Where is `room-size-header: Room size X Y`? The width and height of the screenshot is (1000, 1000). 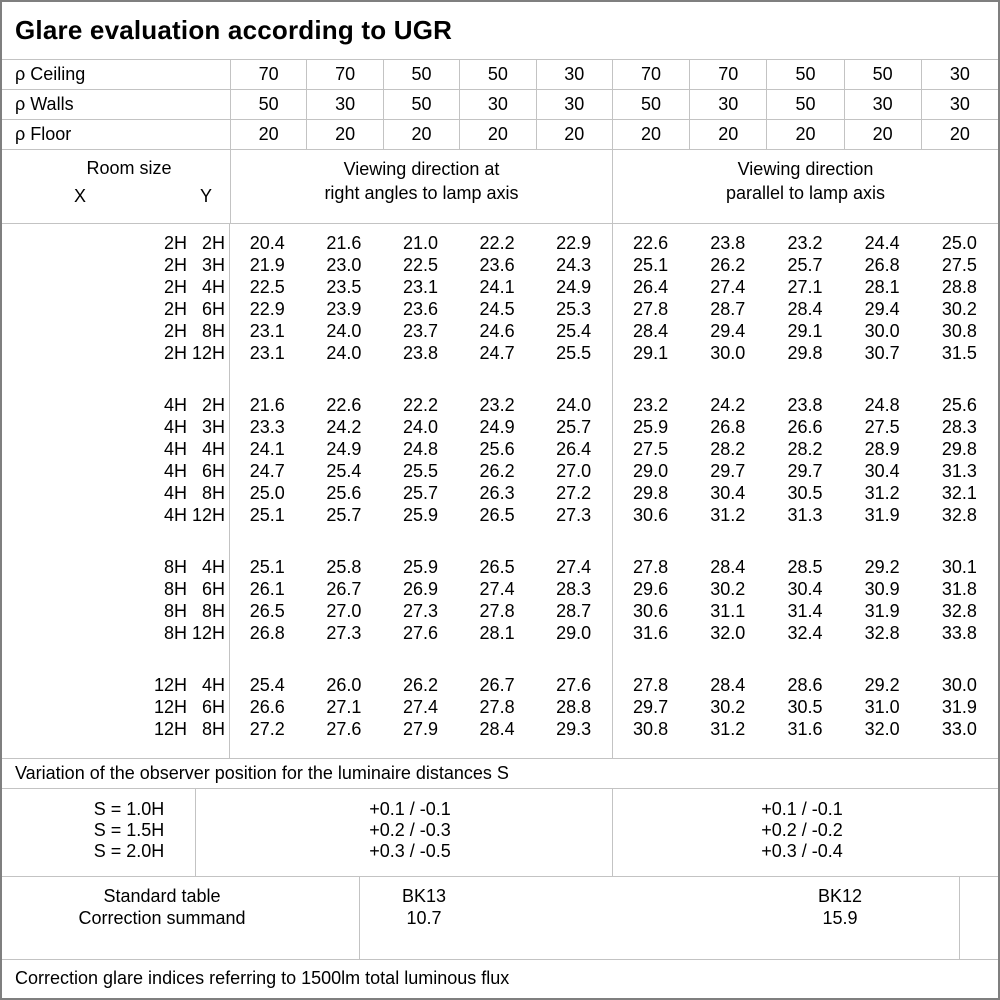 room-size-header: Room size X Y is located at coordinates (116, 186).